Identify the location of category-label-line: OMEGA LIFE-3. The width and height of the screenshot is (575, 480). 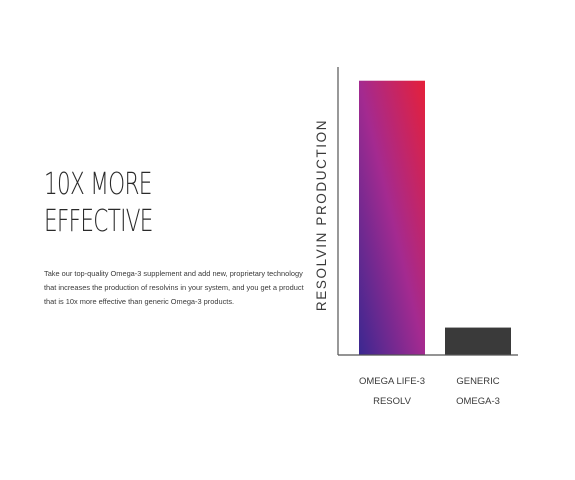
(392, 381).